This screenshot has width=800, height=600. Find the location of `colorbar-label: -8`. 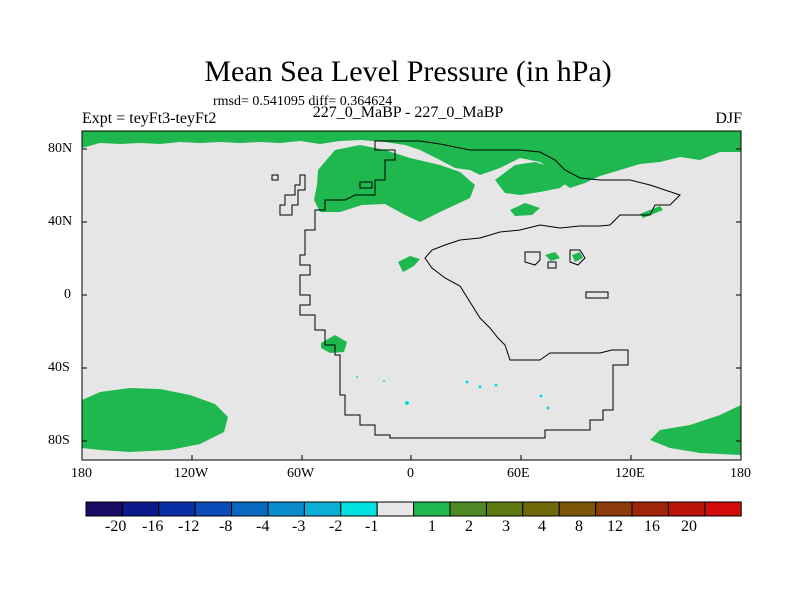

colorbar-label: -8 is located at coordinates (226, 526).